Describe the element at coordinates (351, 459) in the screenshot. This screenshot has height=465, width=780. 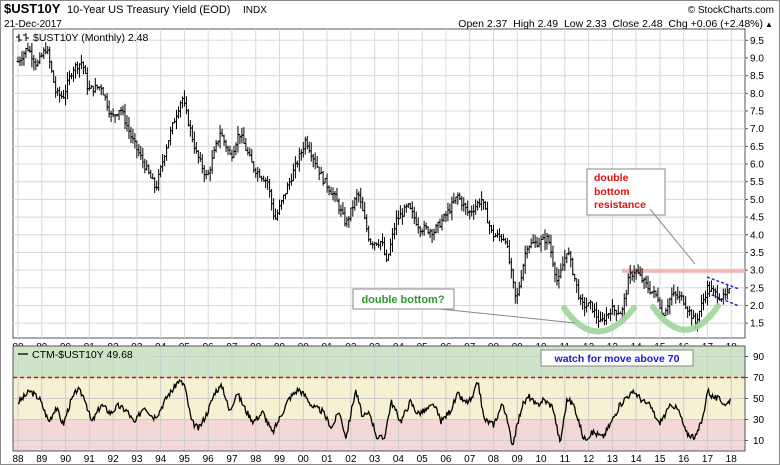
I see `rsi-x-tick-label: 02` at that location.